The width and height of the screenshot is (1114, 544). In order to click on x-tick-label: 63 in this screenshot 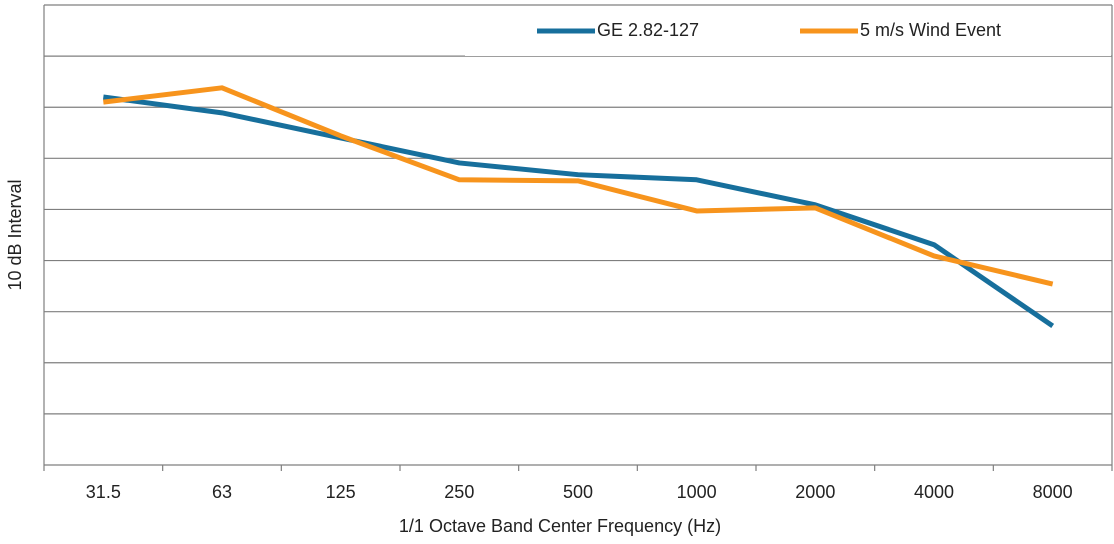, I will do `click(222, 492)`.